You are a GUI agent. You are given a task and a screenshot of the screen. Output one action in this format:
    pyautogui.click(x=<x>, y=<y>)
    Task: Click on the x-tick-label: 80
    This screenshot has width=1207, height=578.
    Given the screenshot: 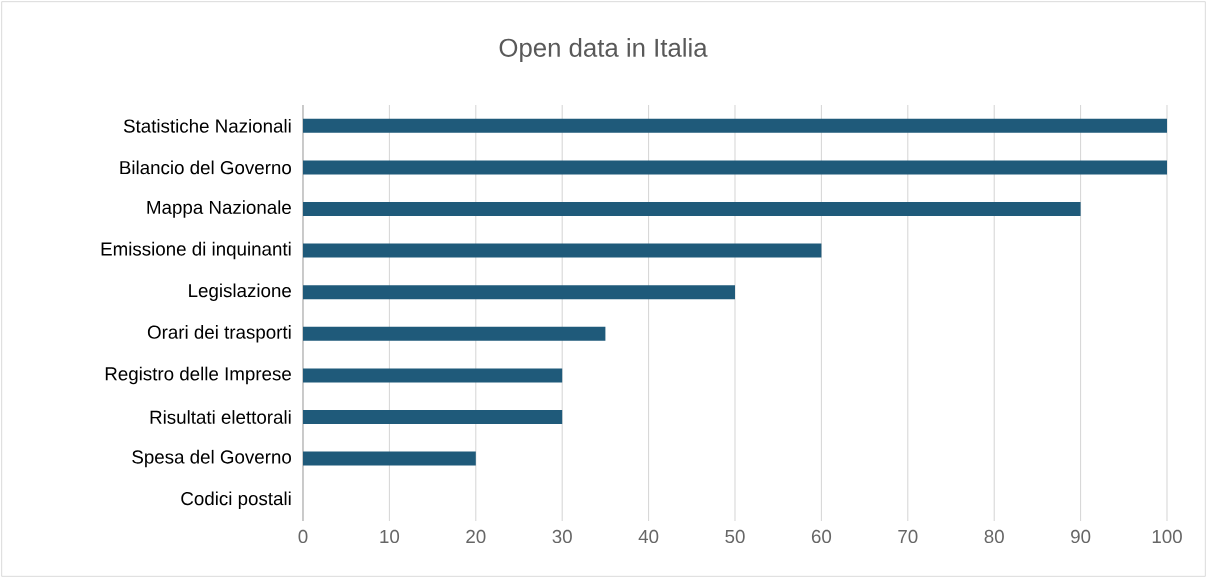 What is the action you would take?
    pyautogui.click(x=994, y=536)
    